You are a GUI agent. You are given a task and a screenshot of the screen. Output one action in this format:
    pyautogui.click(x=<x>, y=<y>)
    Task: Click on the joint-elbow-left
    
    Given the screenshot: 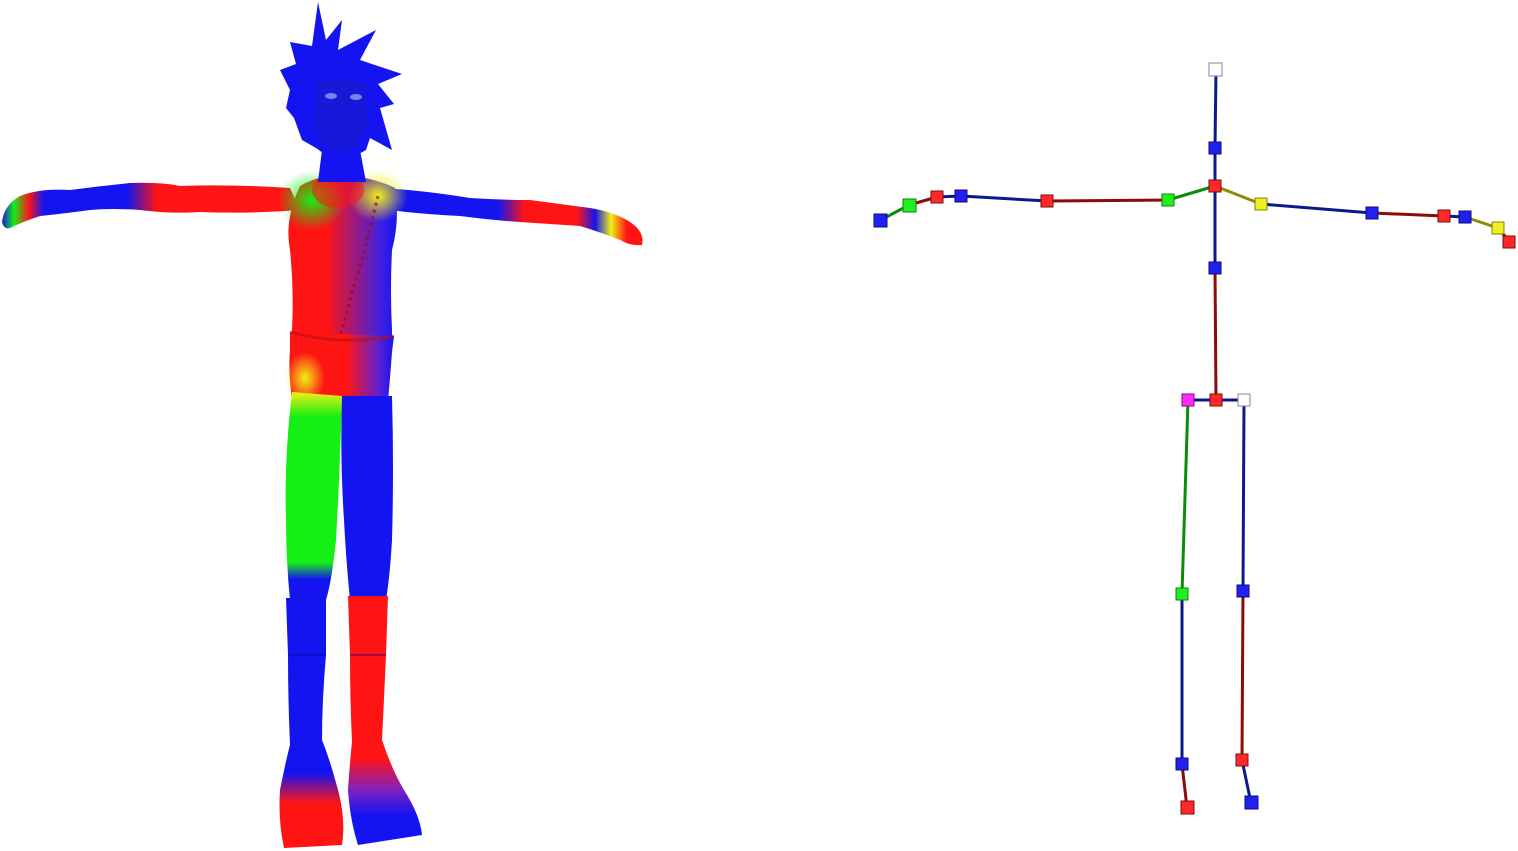 What is the action you would take?
    pyautogui.click(x=961, y=196)
    